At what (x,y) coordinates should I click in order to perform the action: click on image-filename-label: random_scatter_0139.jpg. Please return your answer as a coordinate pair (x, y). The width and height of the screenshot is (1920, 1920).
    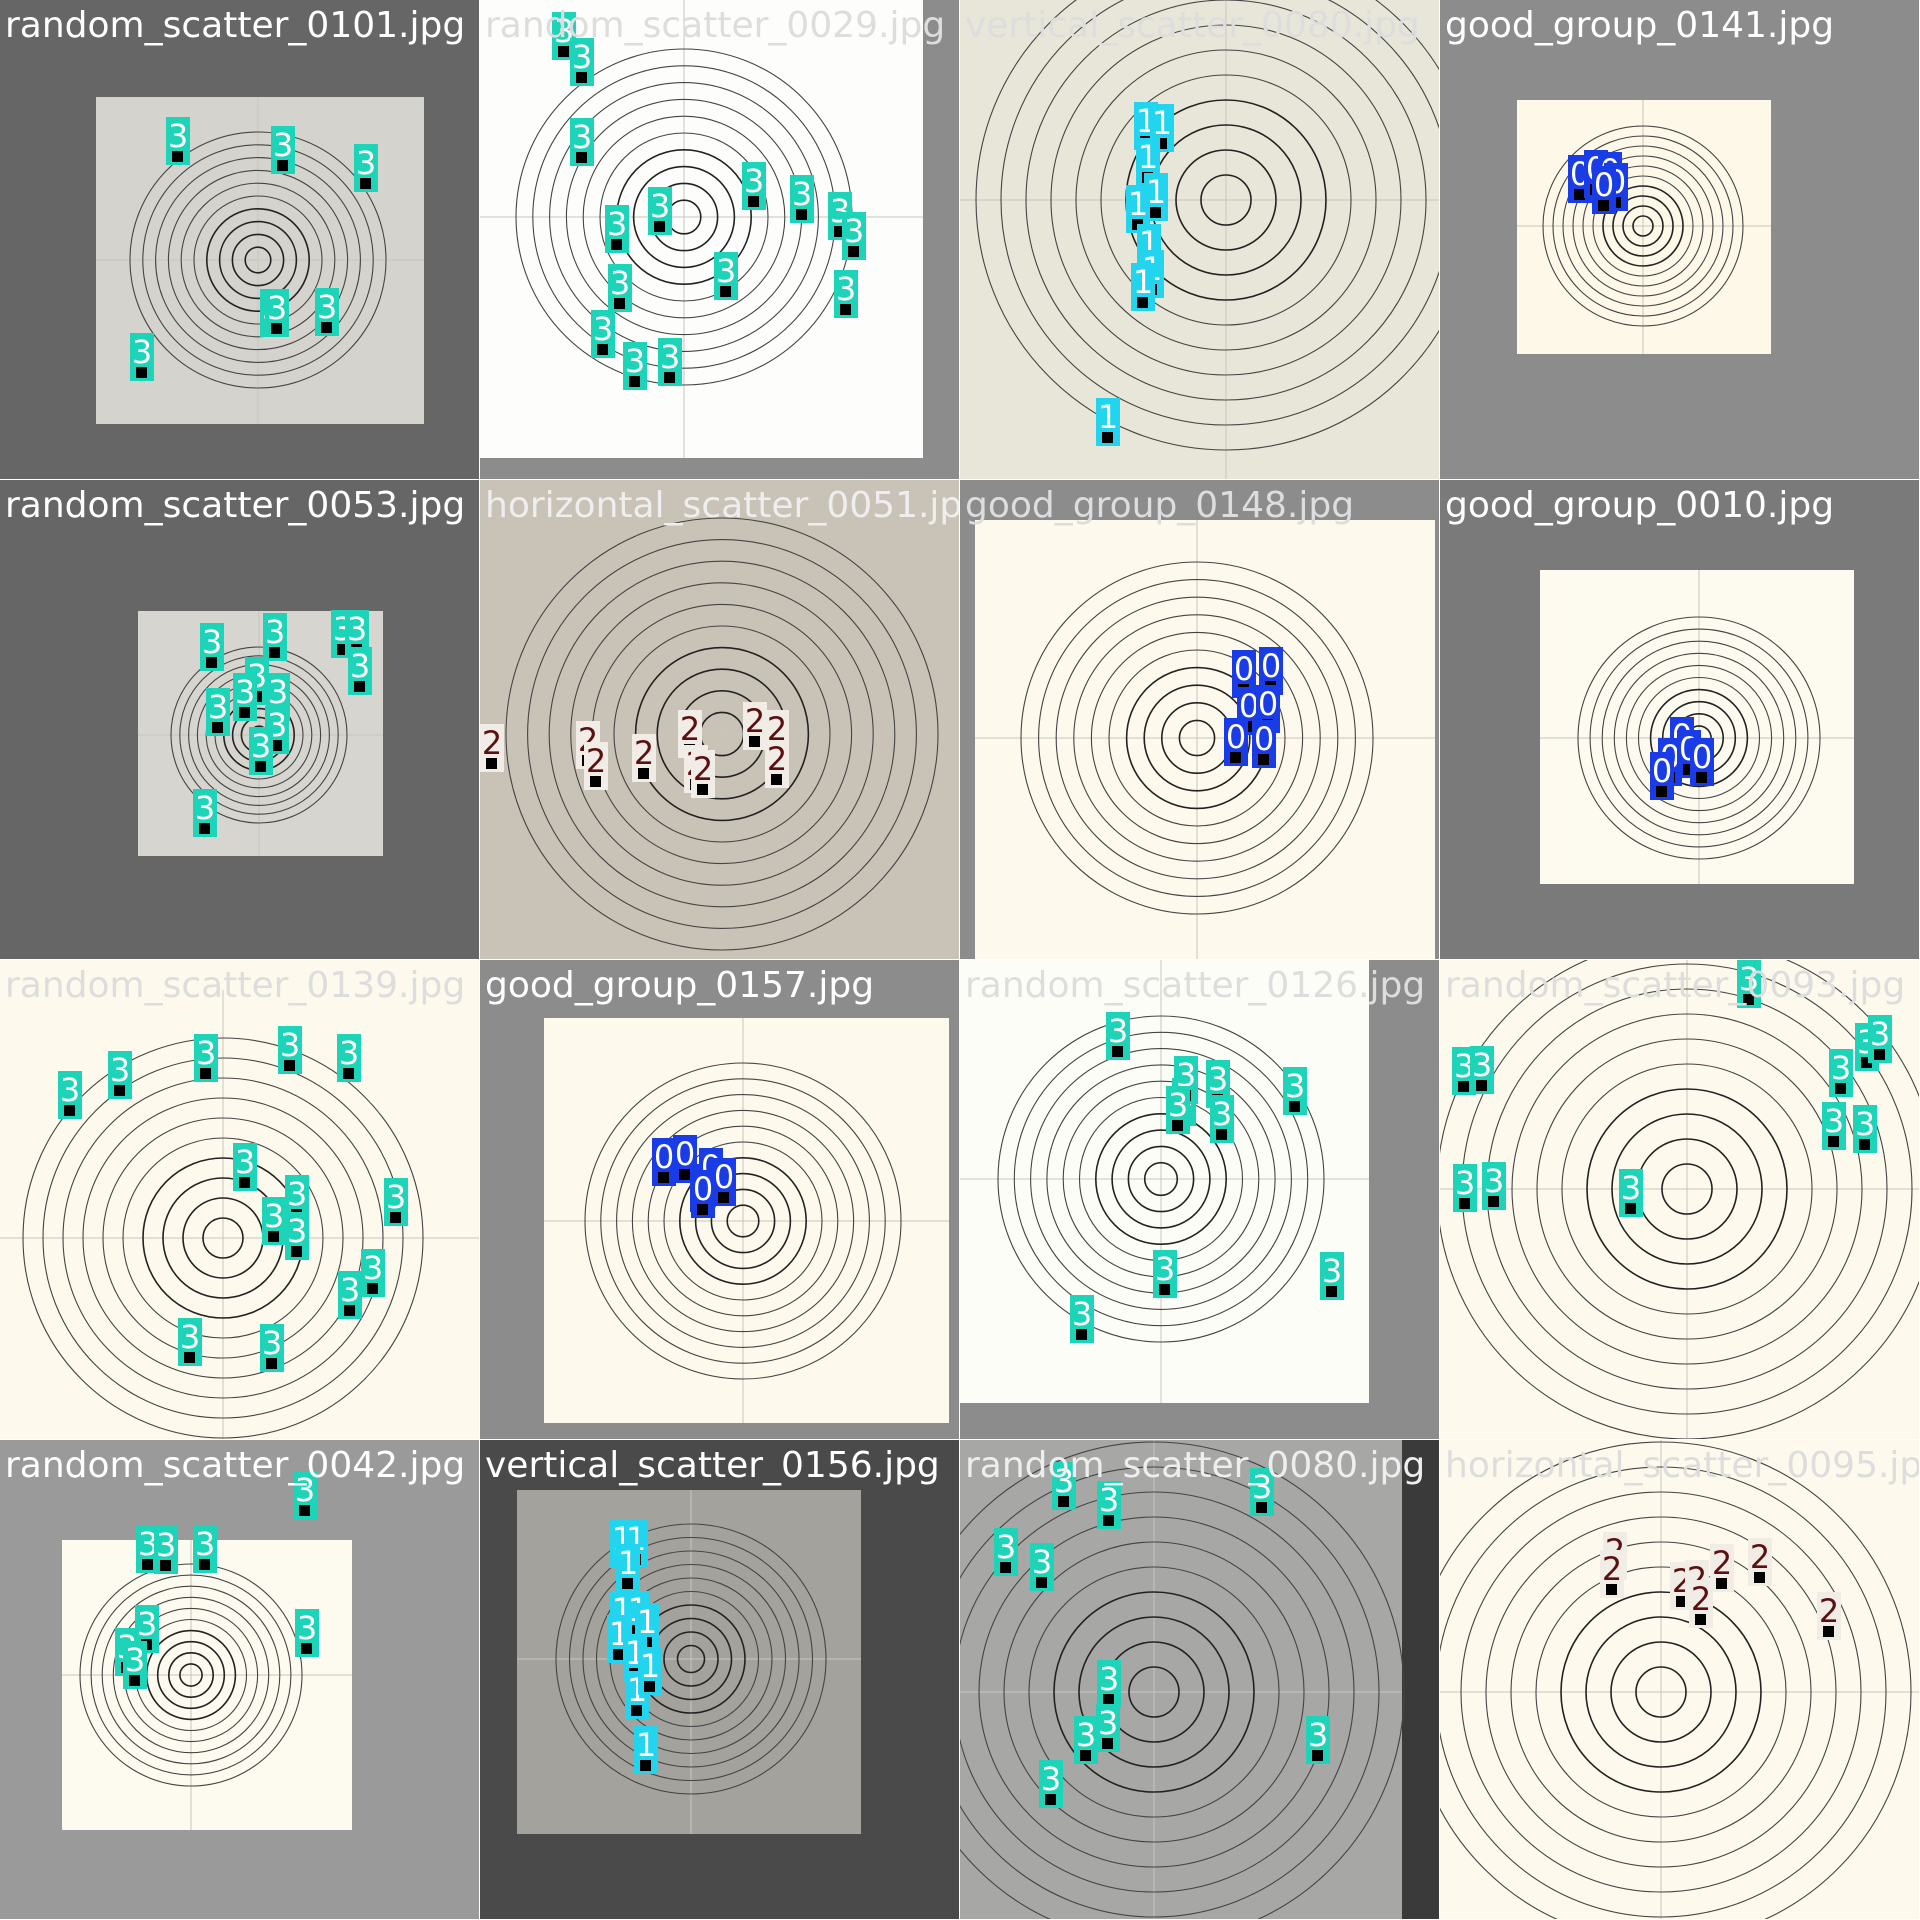
    Looking at the image, I should click on (235, 985).